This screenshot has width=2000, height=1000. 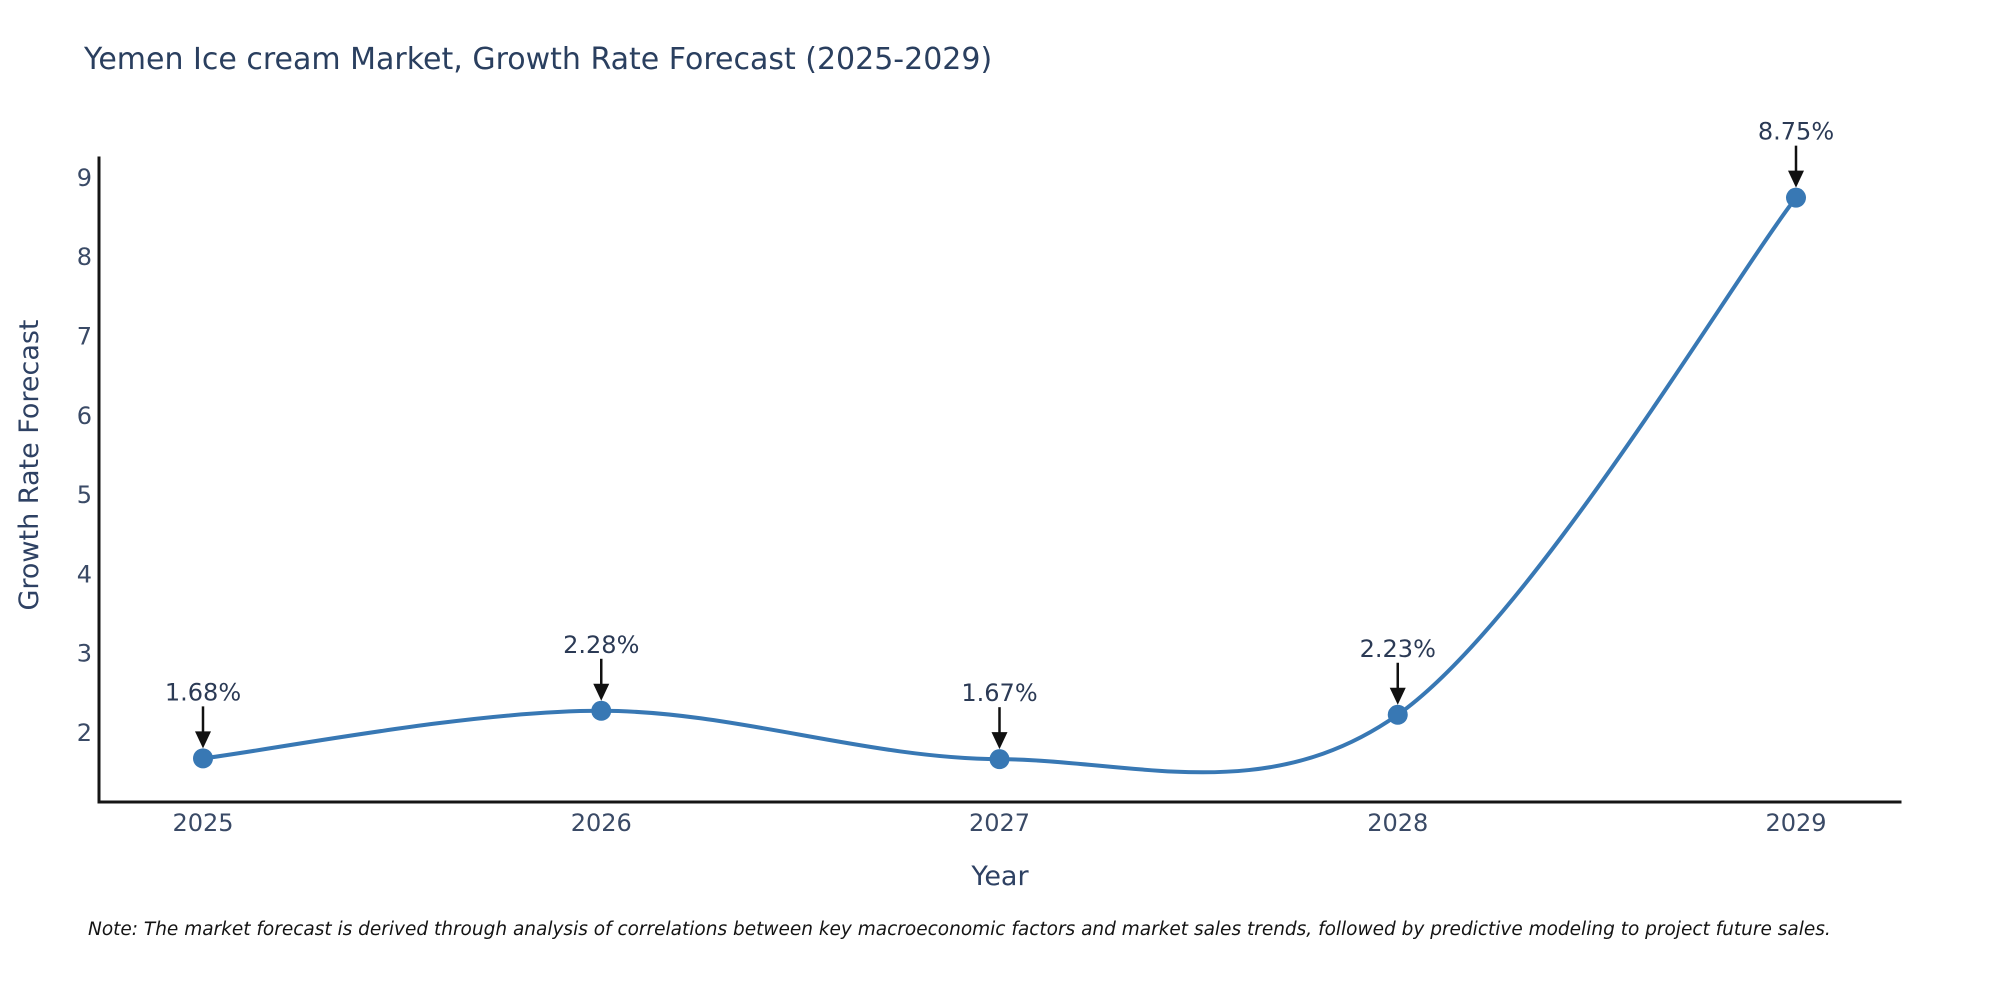 What do you see at coordinates (601, 645) in the screenshot?
I see `annotation-label-2026: 2.28%` at bounding box center [601, 645].